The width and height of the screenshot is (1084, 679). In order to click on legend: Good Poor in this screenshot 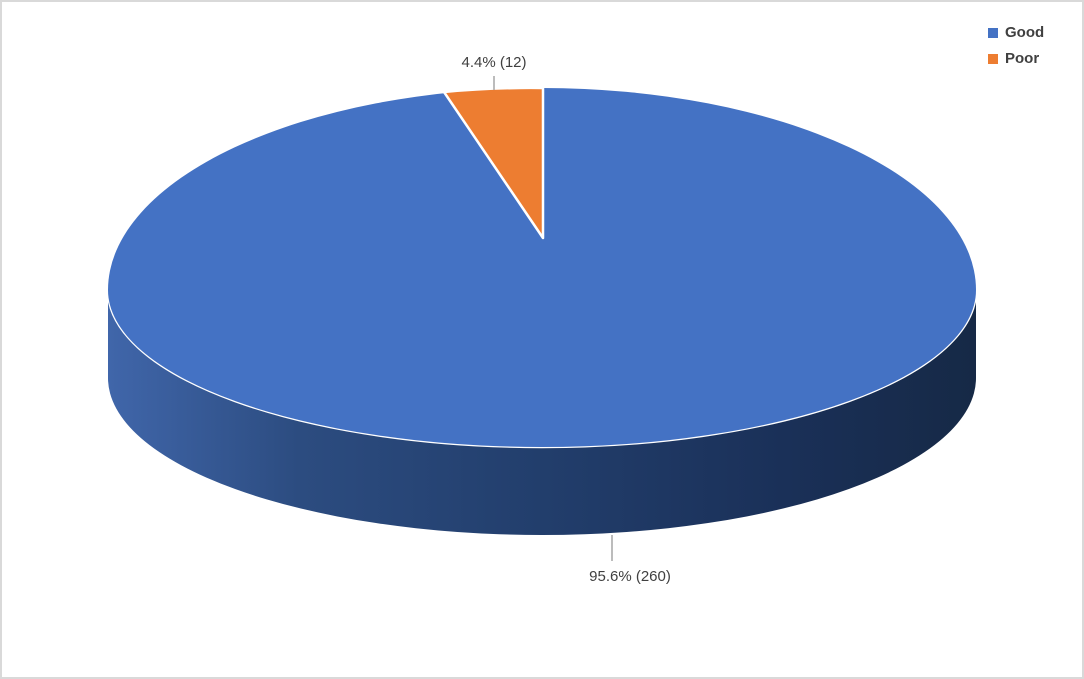, I will do `click(1016, 45)`.